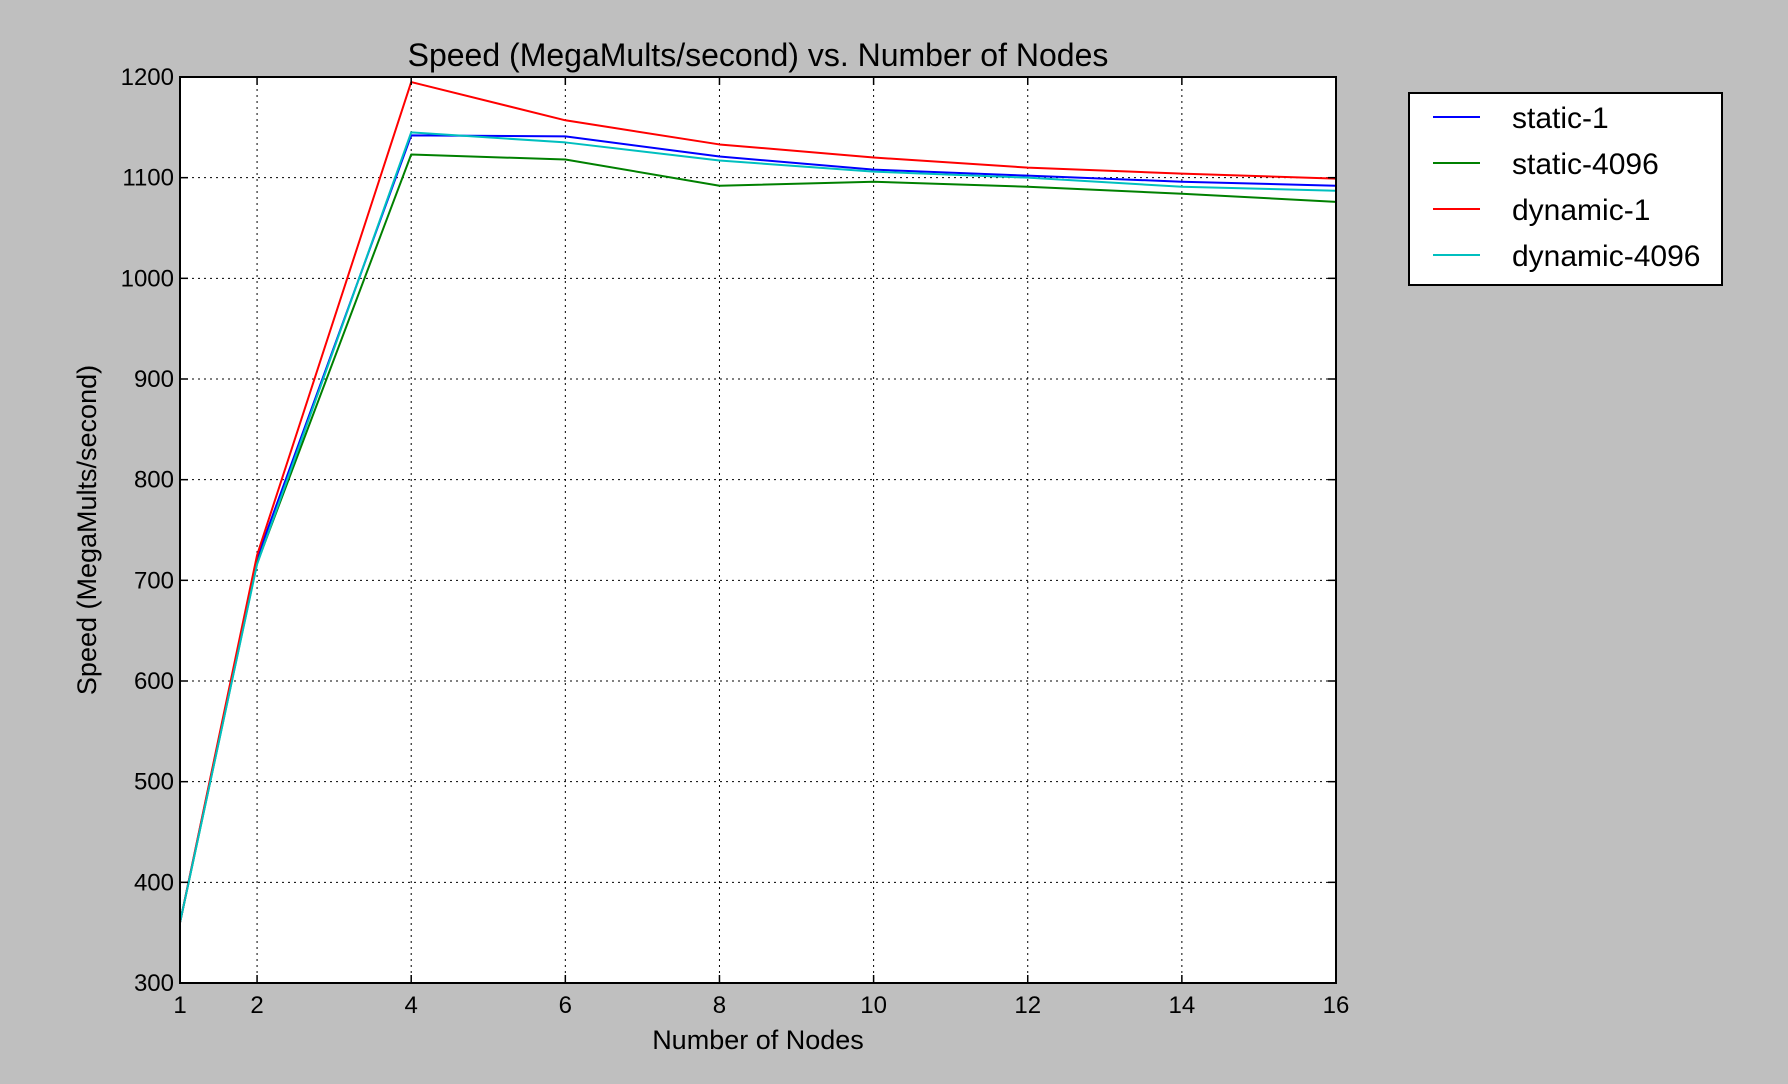 This screenshot has height=1084, width=1788. Describe the element at coordinates (1585, 164) in the screenshot. I see `legend-label: static-4096` at that location.